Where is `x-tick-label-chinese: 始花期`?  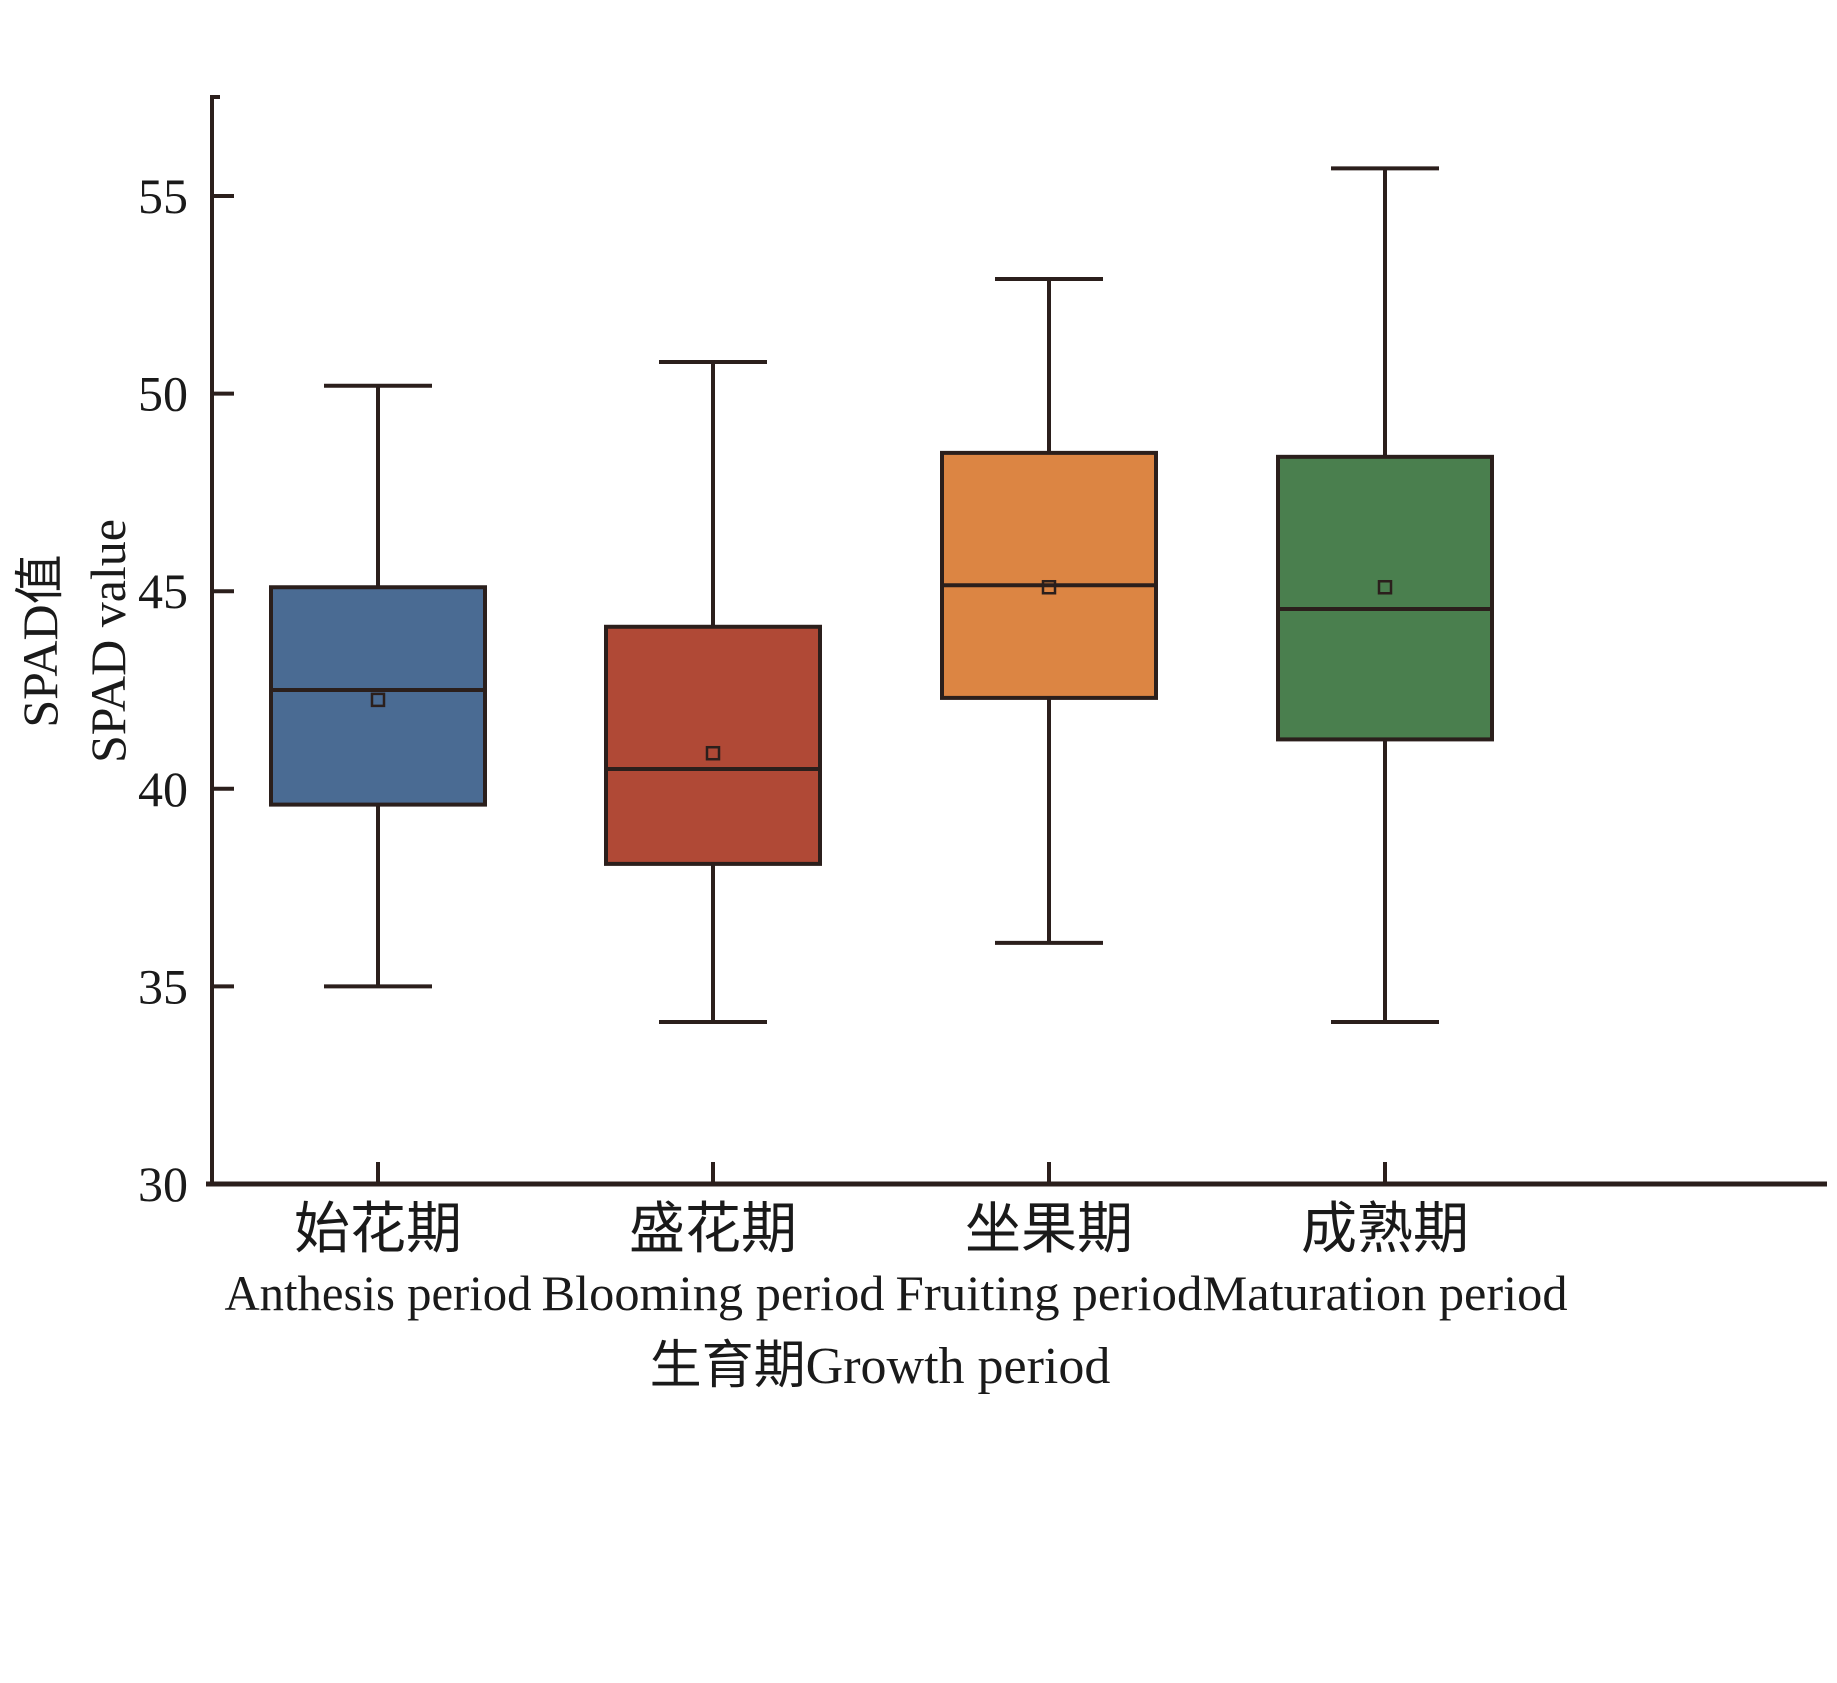 x-tick-label-chinese: 始花期 is located at coordinates (378, 1230).